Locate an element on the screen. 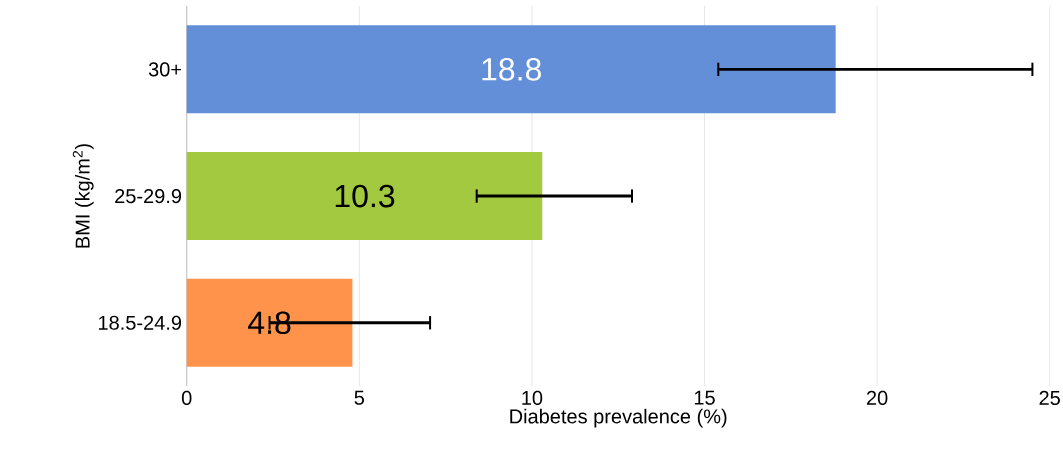  x-tick-label: 10 is located at coordinates (532, 397).